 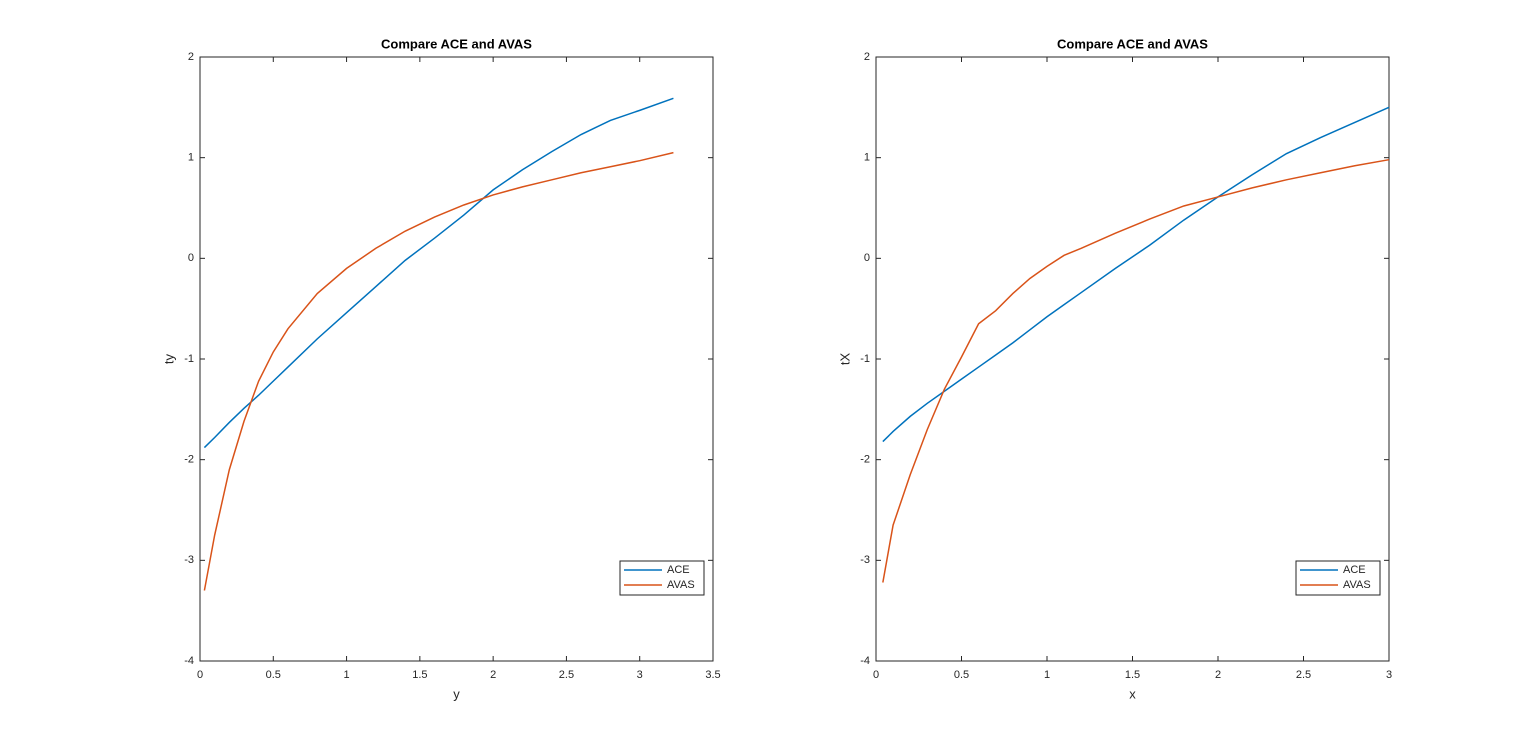 What do you see at coordinates (456, 693) in the screenshot?
I see `x-axis-label: y` at bounding box center [456, 693].